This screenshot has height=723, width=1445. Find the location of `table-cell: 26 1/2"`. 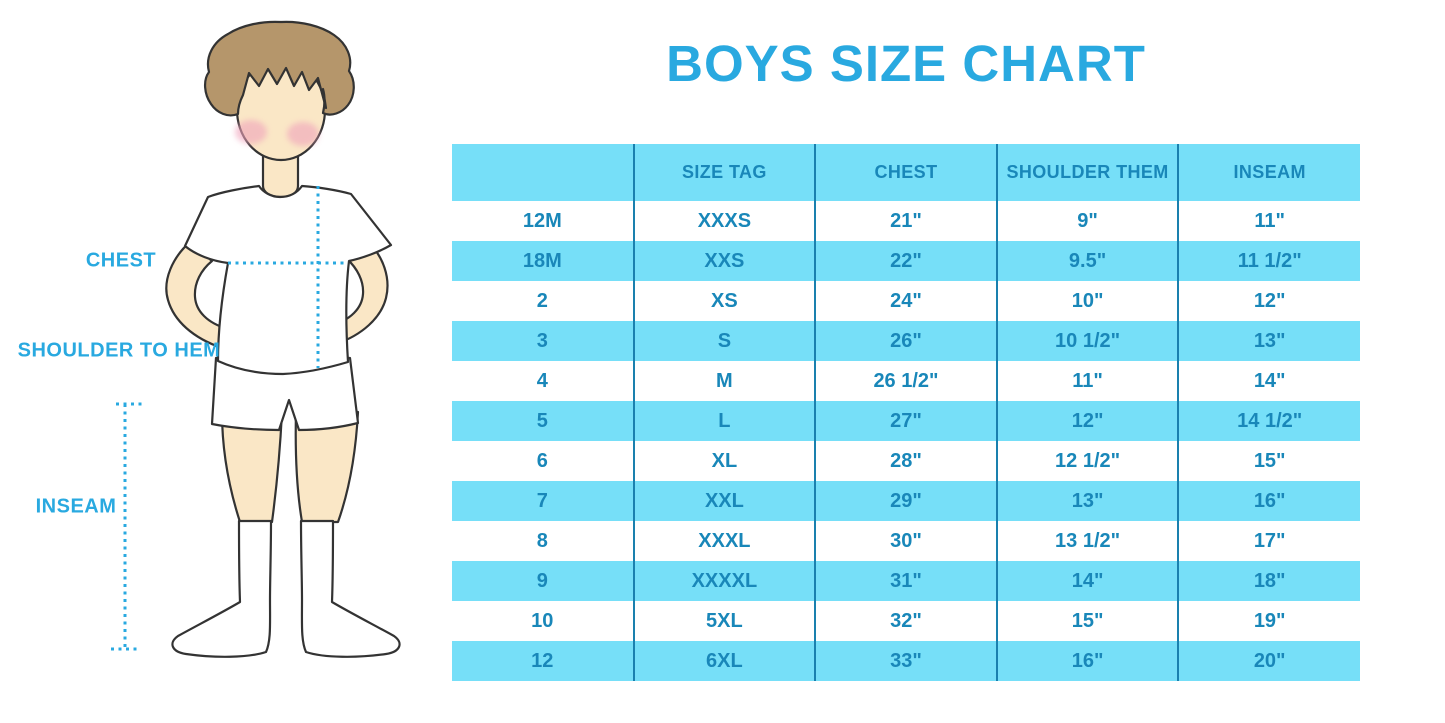

table-cell: 26 1/2" is located at coordinates (906, 381).